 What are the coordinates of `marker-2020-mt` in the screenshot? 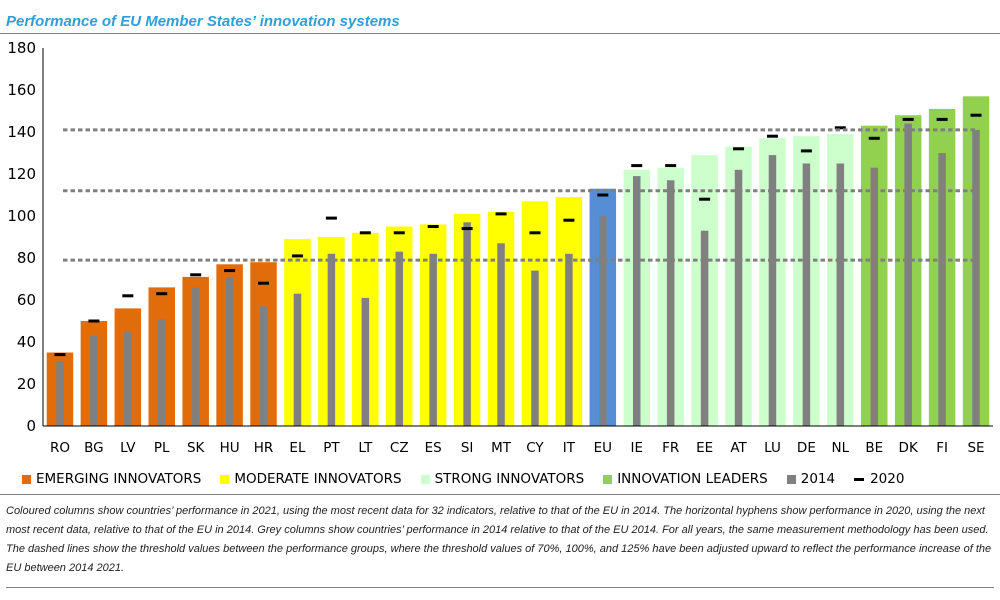 It's located at (501, 214).